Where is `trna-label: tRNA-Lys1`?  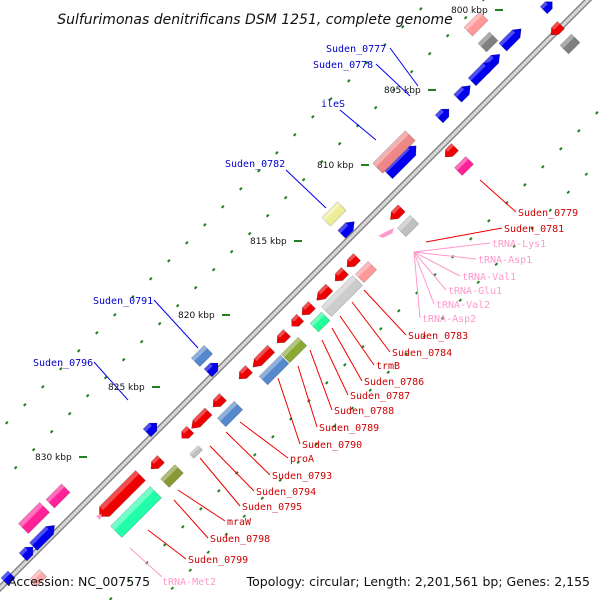 trna-label: tRNA-Lys1 is located at coordinates (519, 244).